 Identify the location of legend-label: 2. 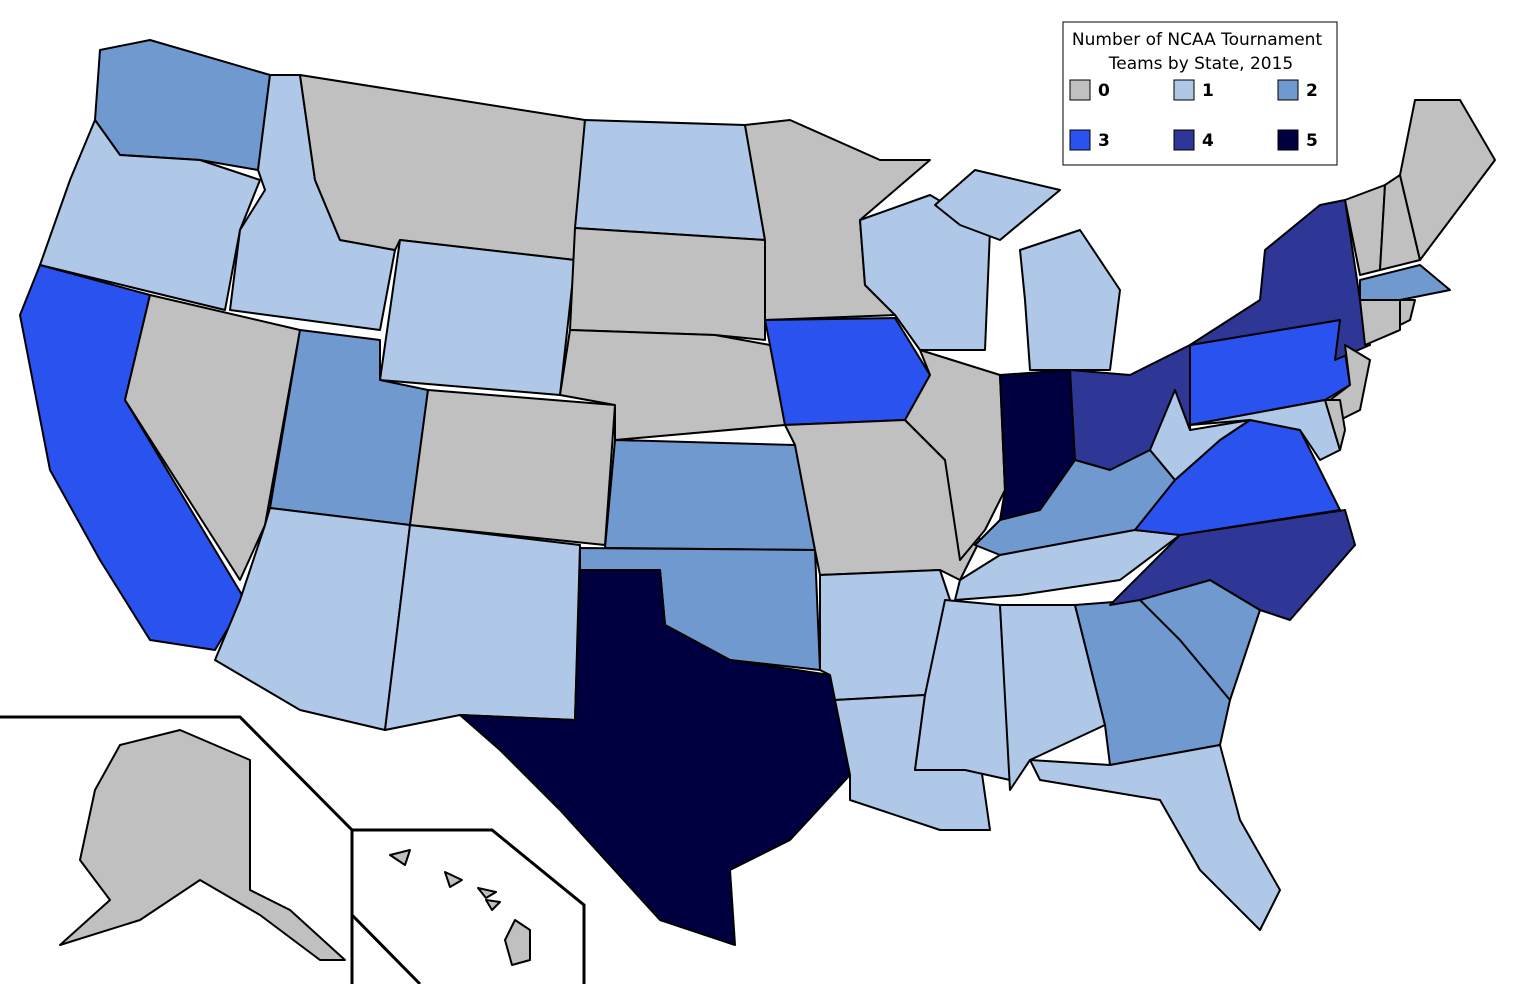
(1312, 91).